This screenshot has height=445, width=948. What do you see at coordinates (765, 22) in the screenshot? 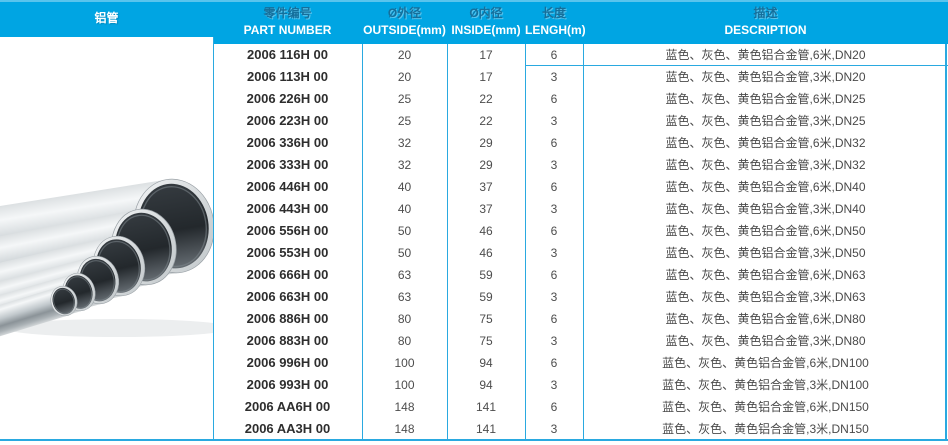
I see `header-cell-description: 描述 DESCRIPTION` at bounding box center [765, 22].